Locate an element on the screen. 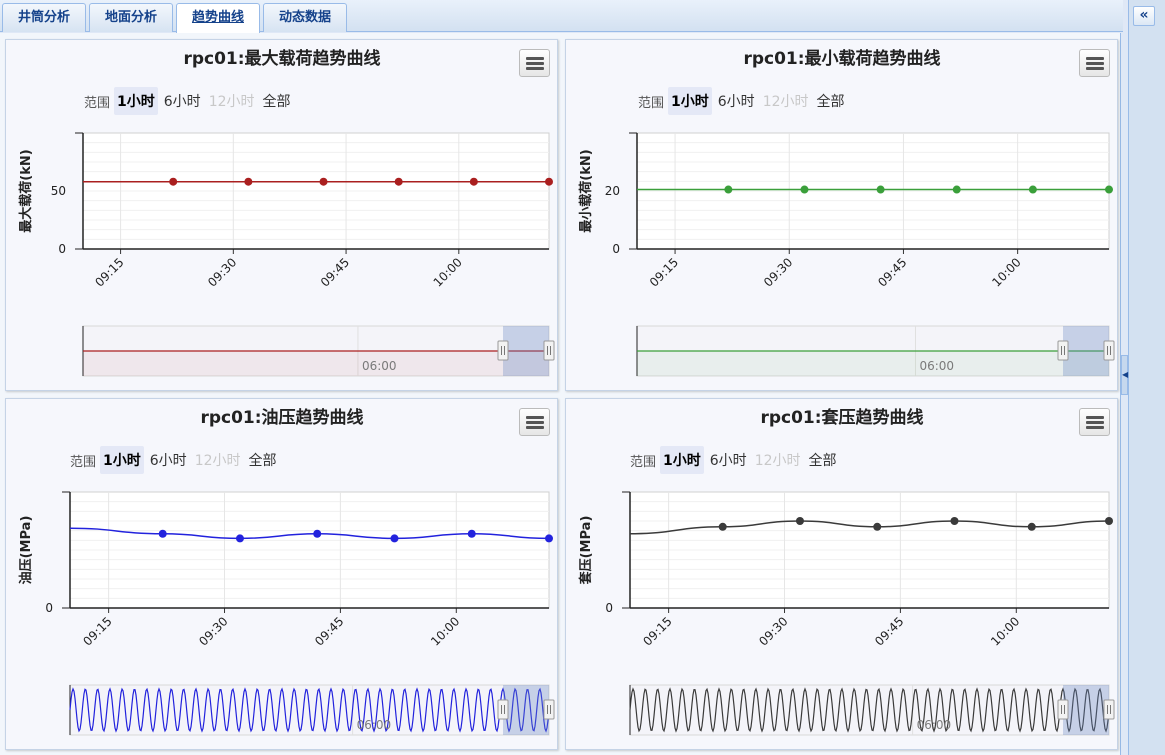 This screenshot has width=1165, height=755. y-tick-label: 20 is located at coordinates (612, 191).